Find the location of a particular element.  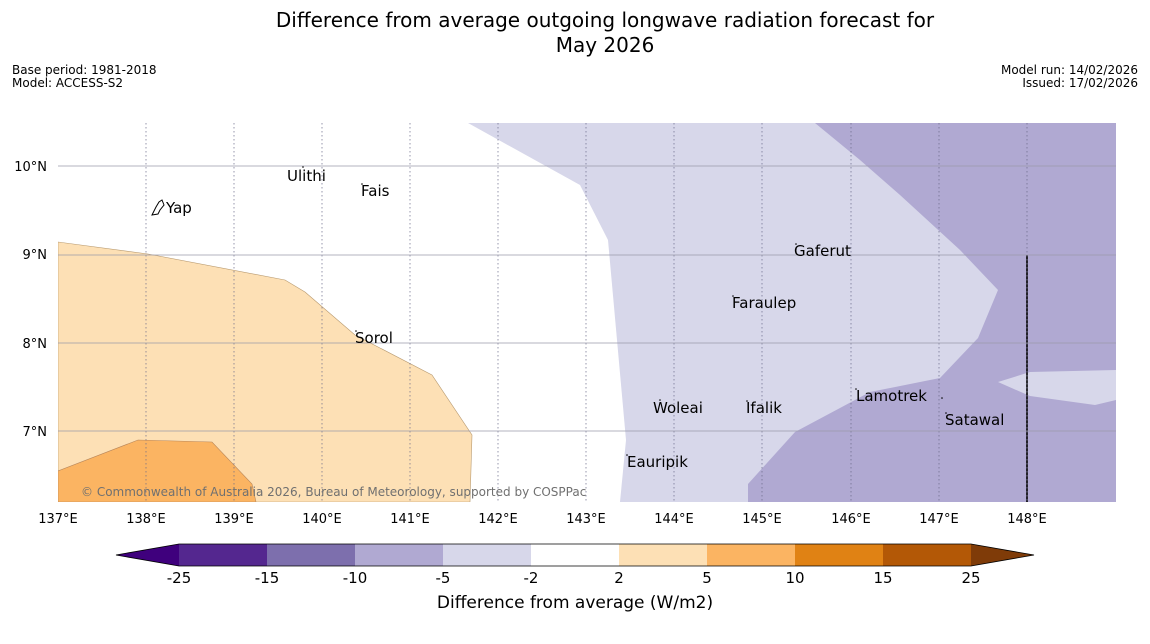

lat-tick: 7°N is located at coordinates (35, 432).